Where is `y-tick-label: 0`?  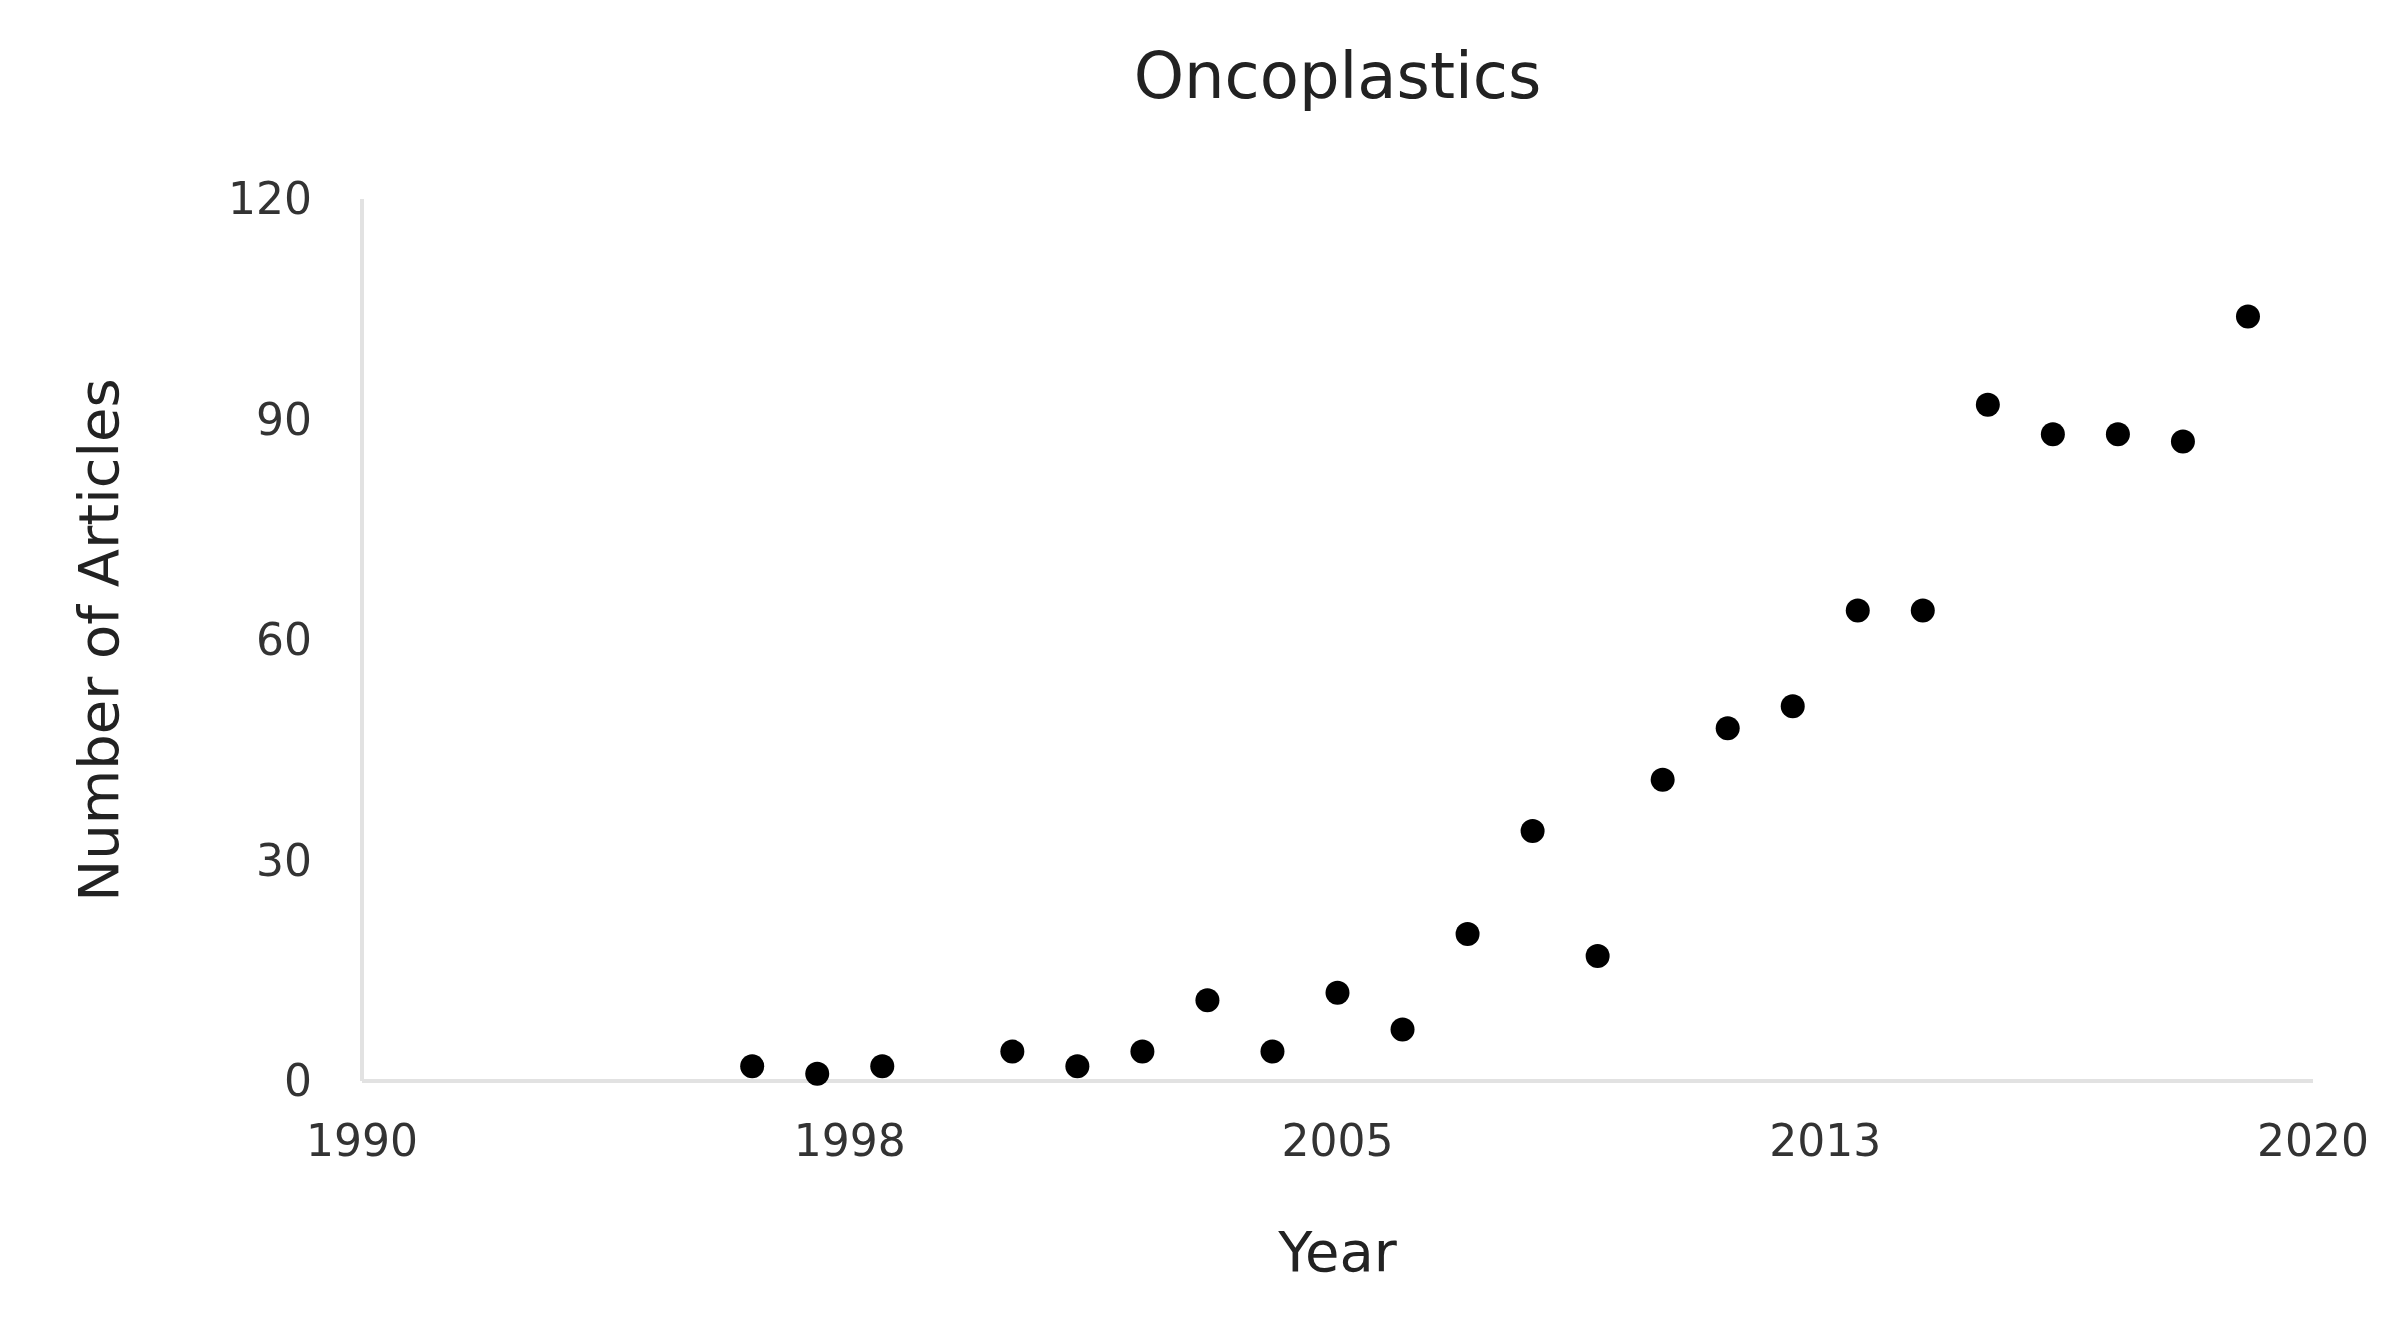 y-tick-label: 0 is located at coordinates (298, 1081).